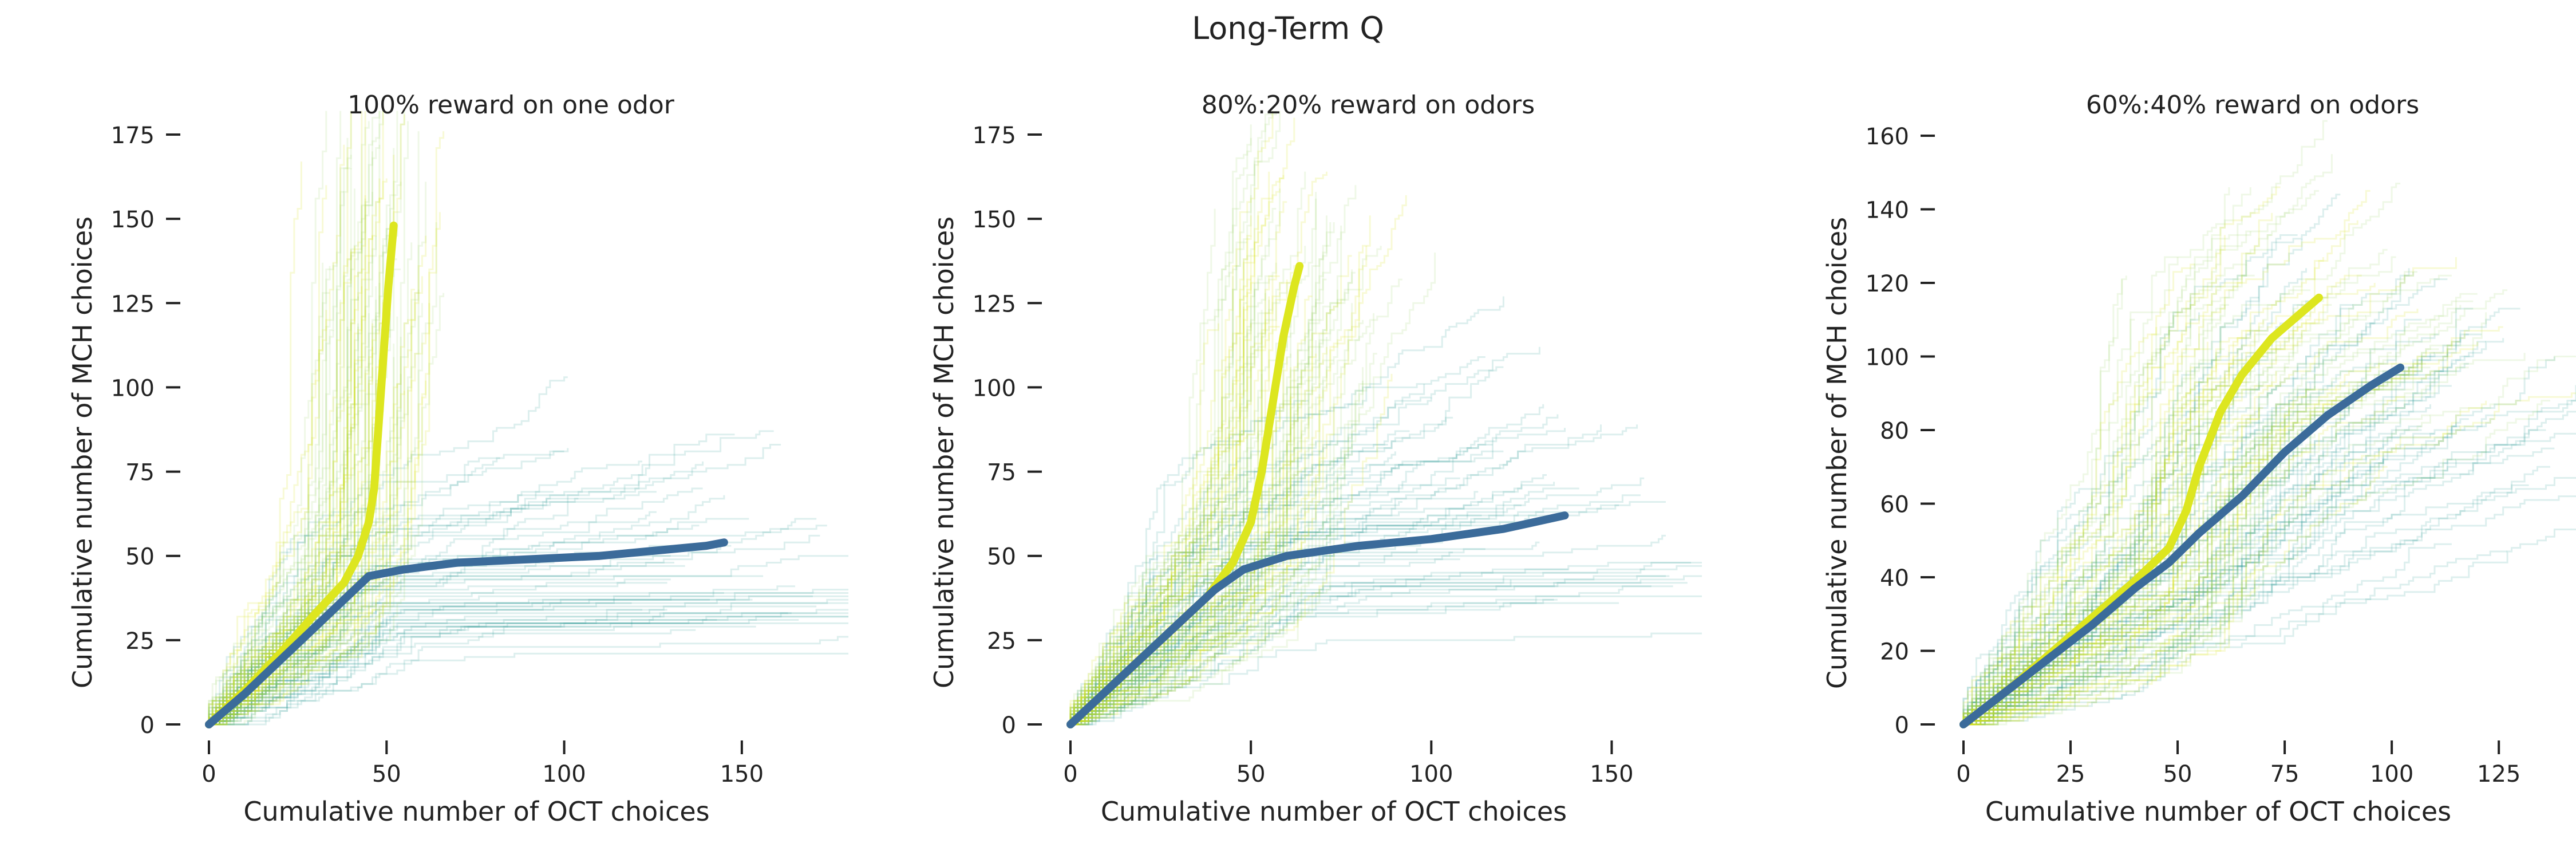  I want to click on y-tick-label: 50, so click(1001, 557).